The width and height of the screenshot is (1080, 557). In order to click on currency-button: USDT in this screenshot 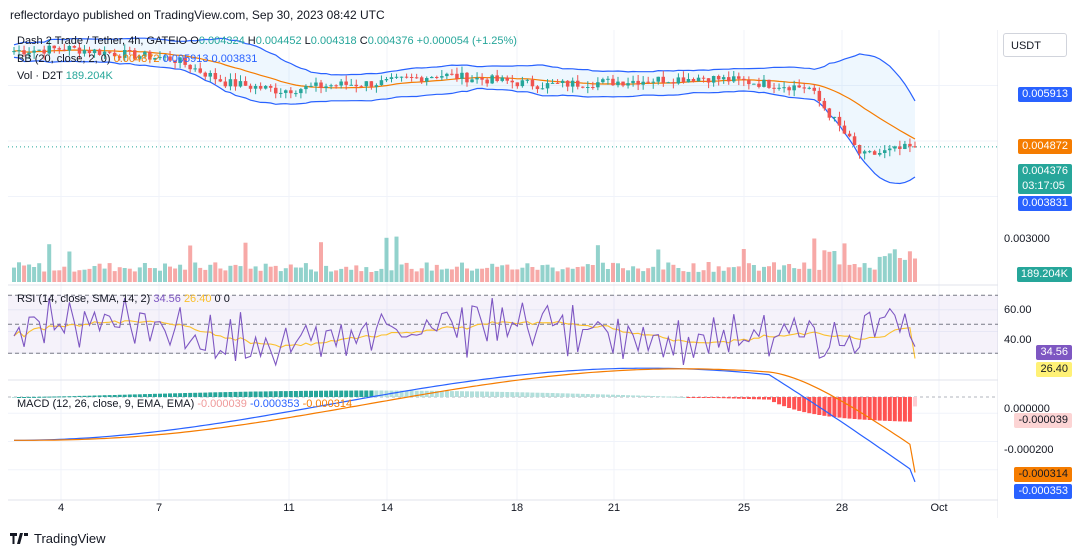, I will do `click(1035, 45)`.